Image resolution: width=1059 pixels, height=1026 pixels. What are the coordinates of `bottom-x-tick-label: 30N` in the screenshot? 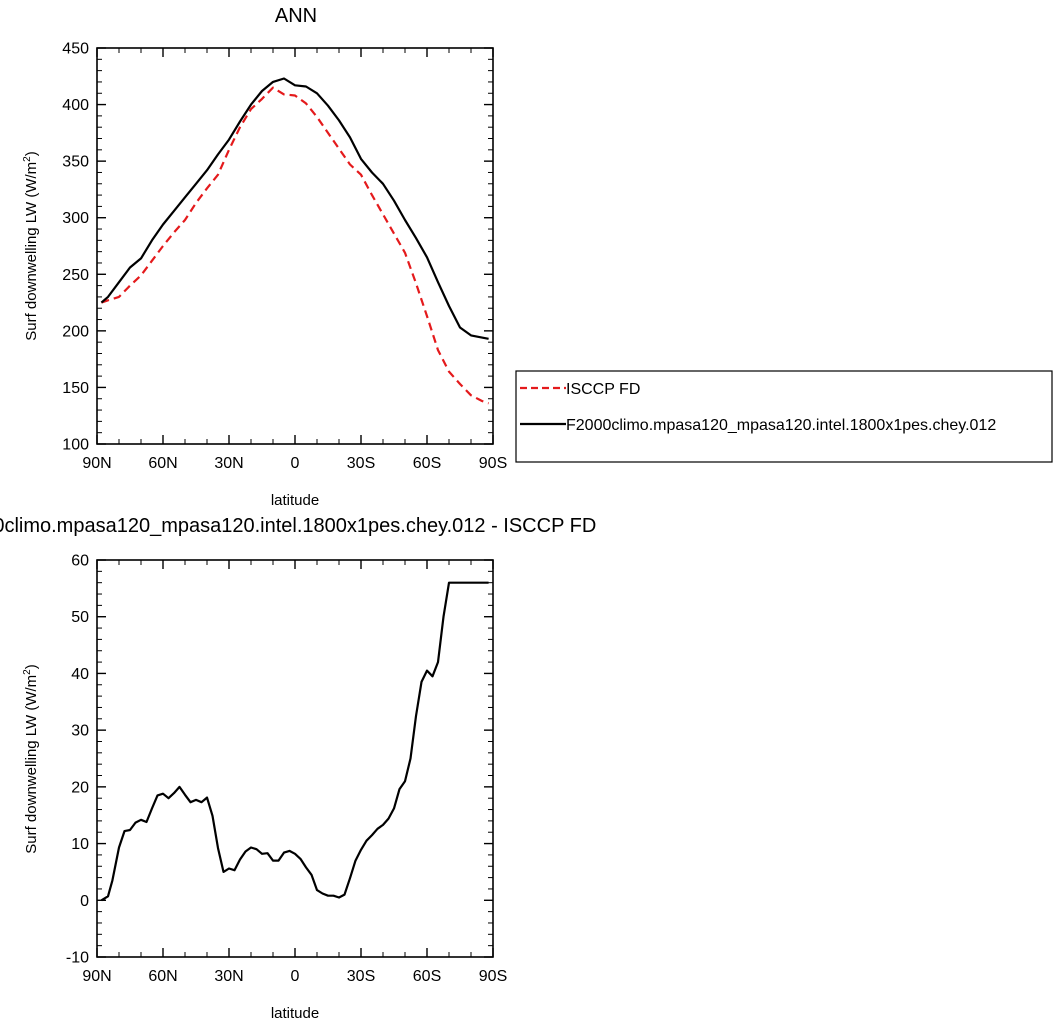 It's located at (228, 976).